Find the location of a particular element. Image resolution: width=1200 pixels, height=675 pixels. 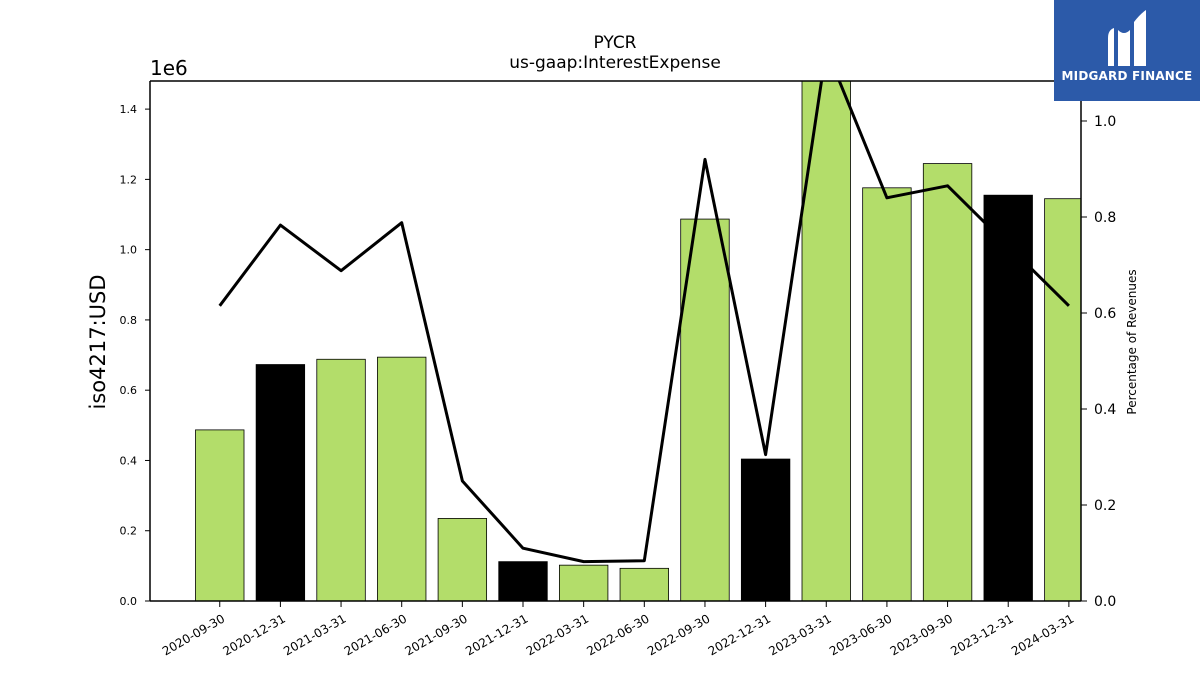

y-tick-label: 1.4 is located at coordinates (129, 109).